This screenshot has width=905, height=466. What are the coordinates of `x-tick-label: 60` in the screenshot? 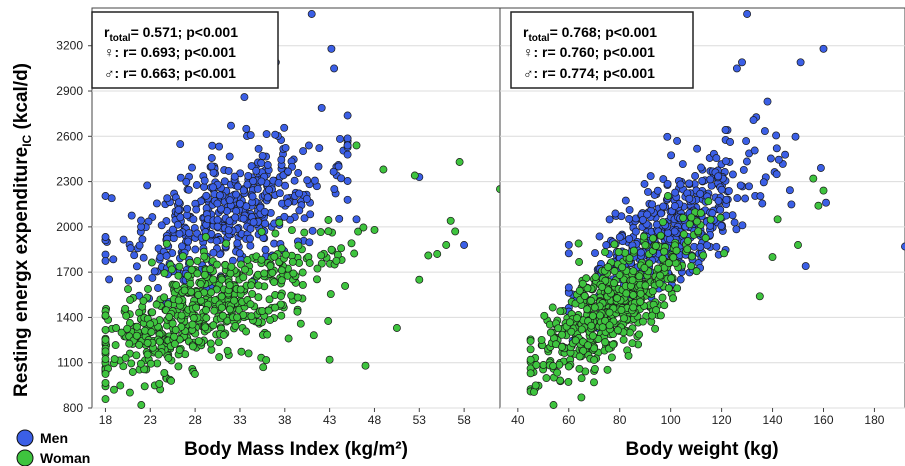 It's located at (569, 420).